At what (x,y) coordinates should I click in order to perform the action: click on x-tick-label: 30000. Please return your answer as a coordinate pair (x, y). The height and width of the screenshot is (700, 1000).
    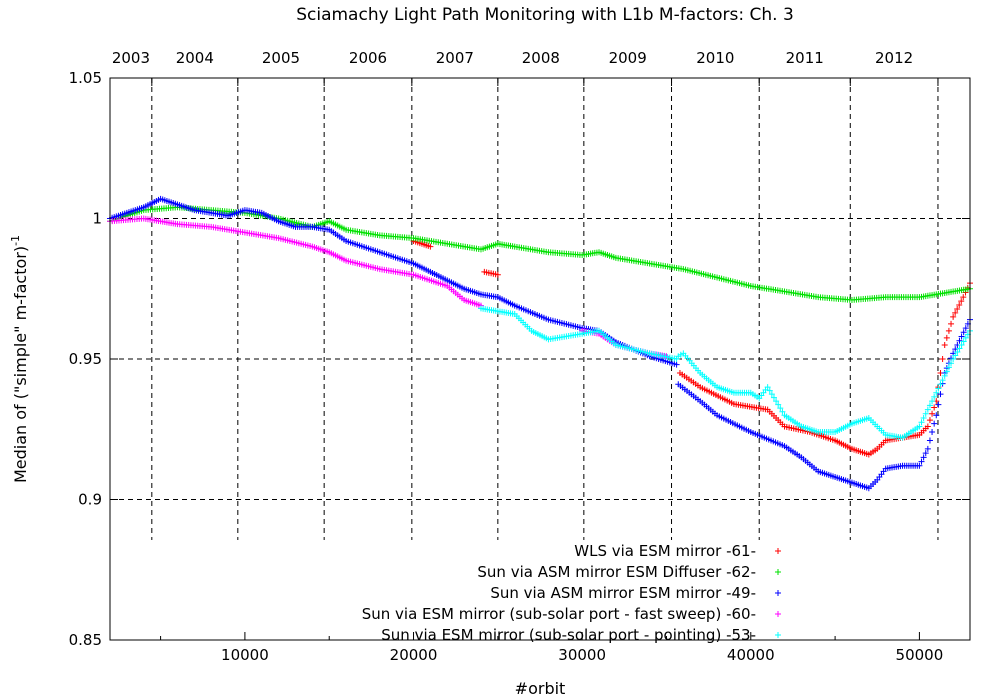
    Looking at the image, I should click on (582, 655).